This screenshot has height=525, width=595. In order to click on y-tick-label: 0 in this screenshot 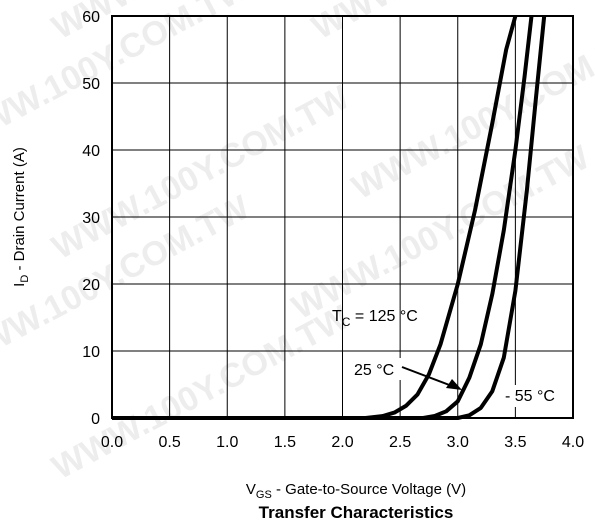, I will do `click(95, 419)`.